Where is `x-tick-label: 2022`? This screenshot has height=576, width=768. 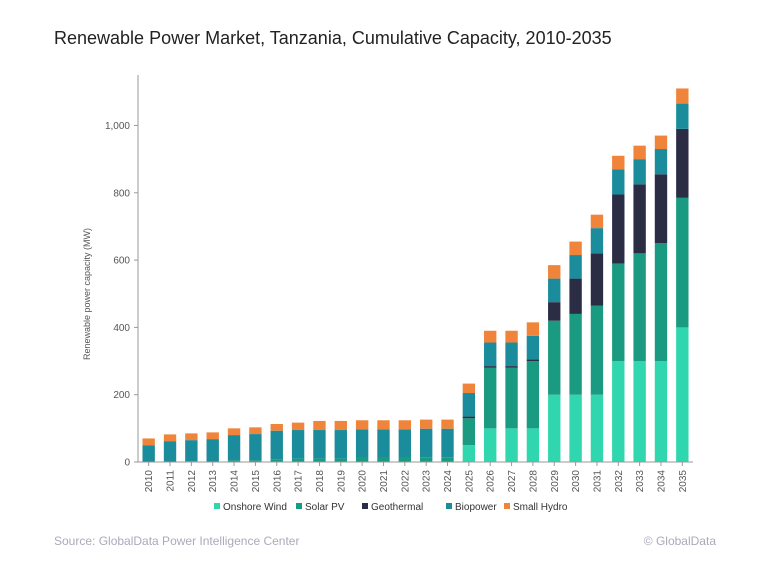 x-tick-label: 2022 is located at coordinates (405, 481).